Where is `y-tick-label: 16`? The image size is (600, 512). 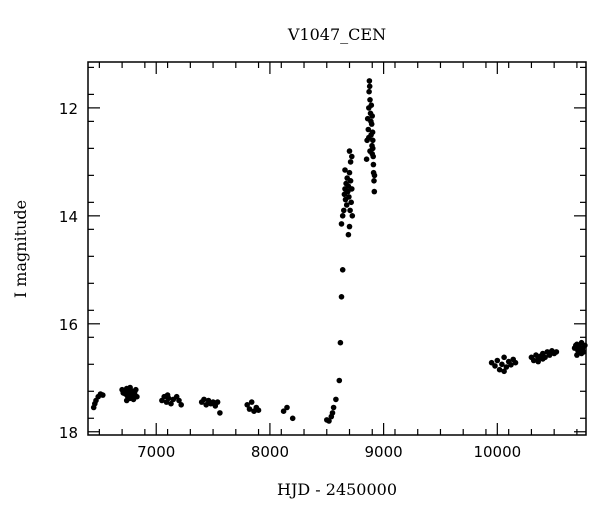 y-tick-label: 16 is located at coordinates (68, 325).